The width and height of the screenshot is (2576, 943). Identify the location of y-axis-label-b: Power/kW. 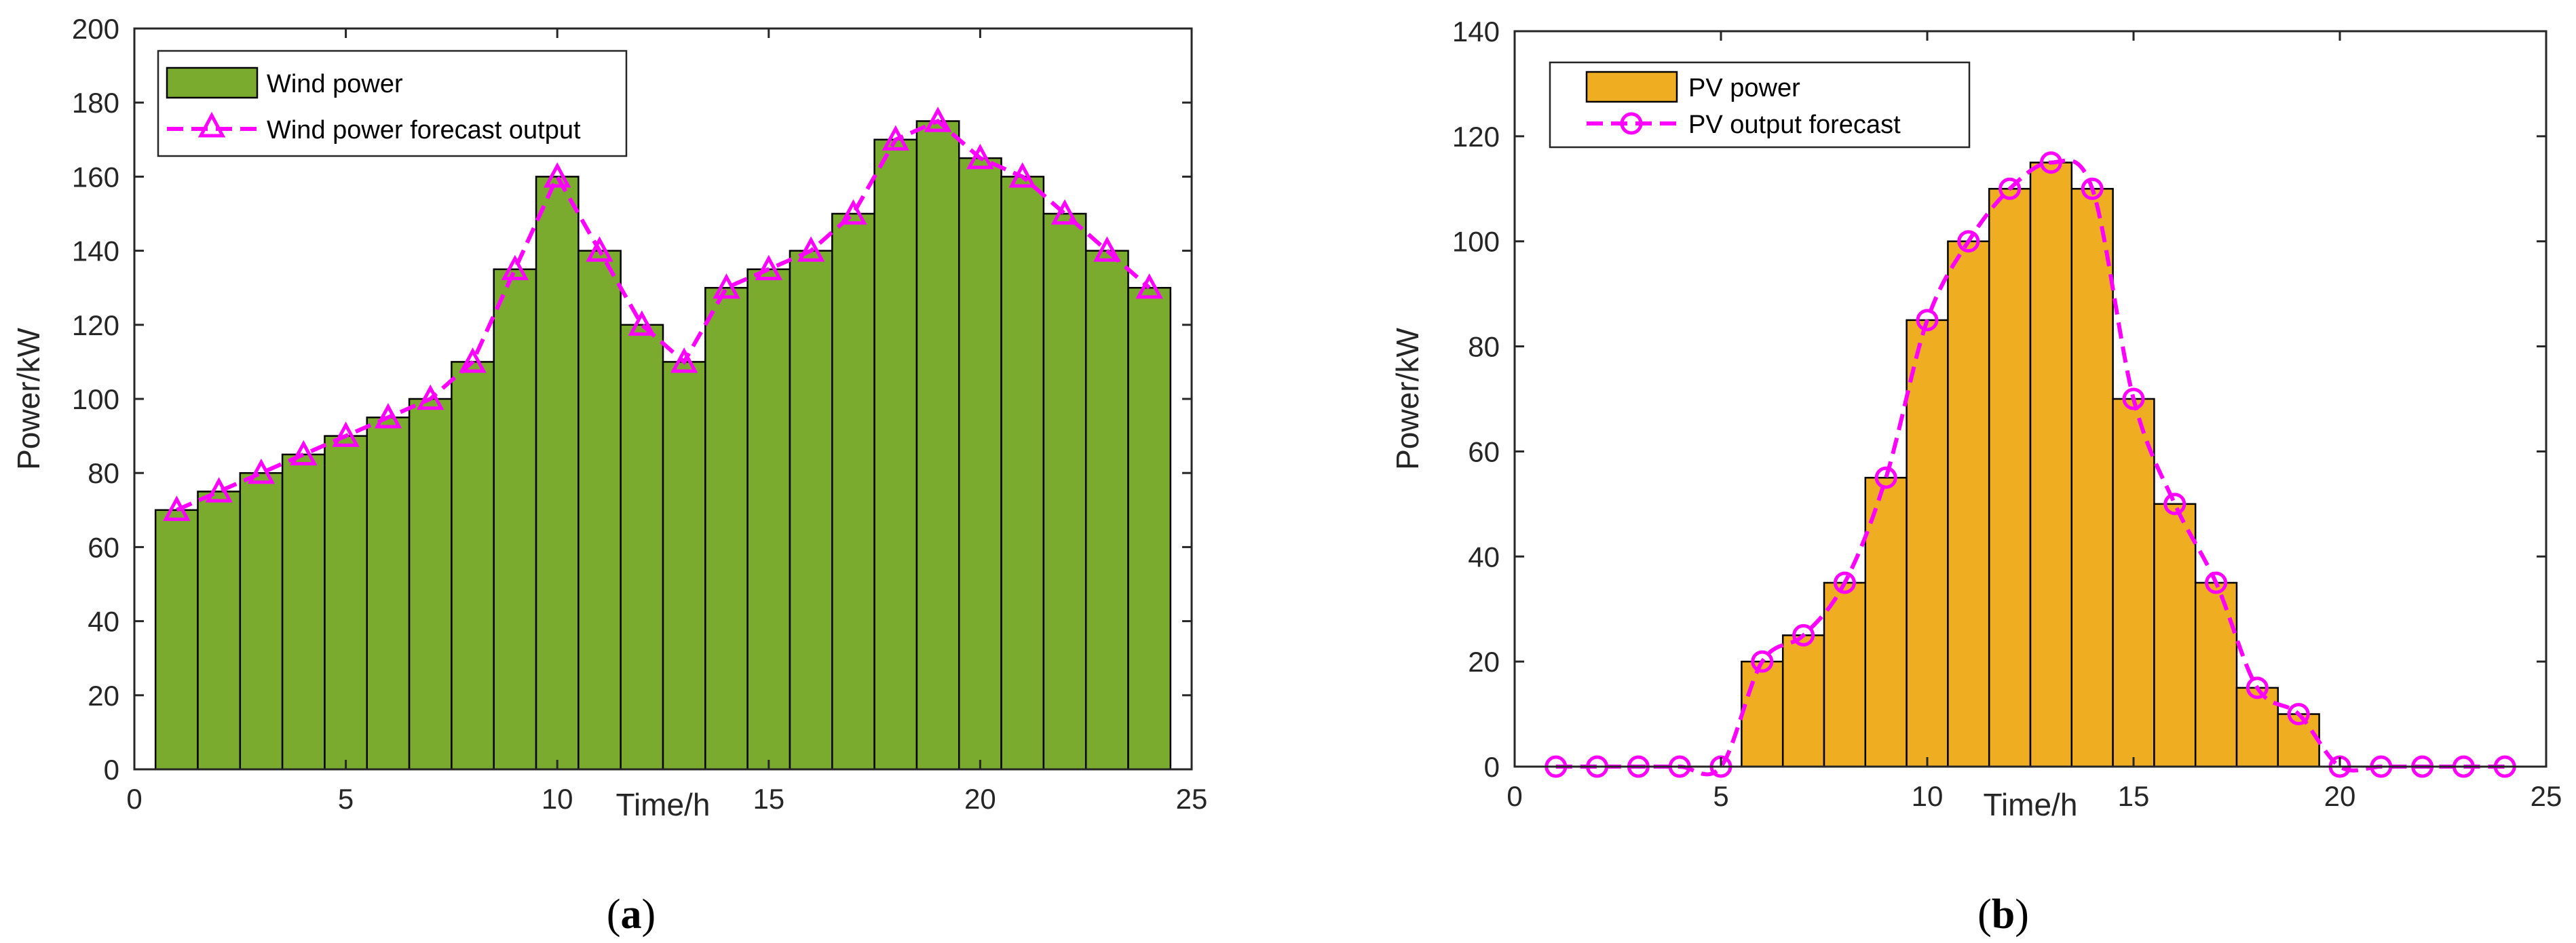
(1407, 399).